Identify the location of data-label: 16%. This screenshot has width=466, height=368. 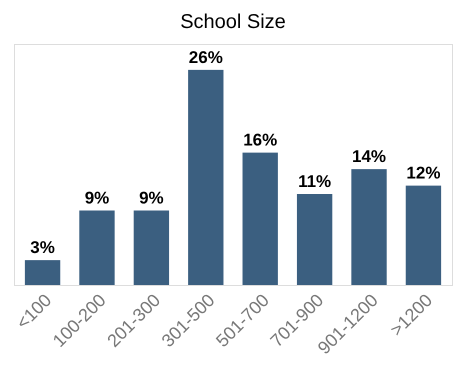
(260, 140).